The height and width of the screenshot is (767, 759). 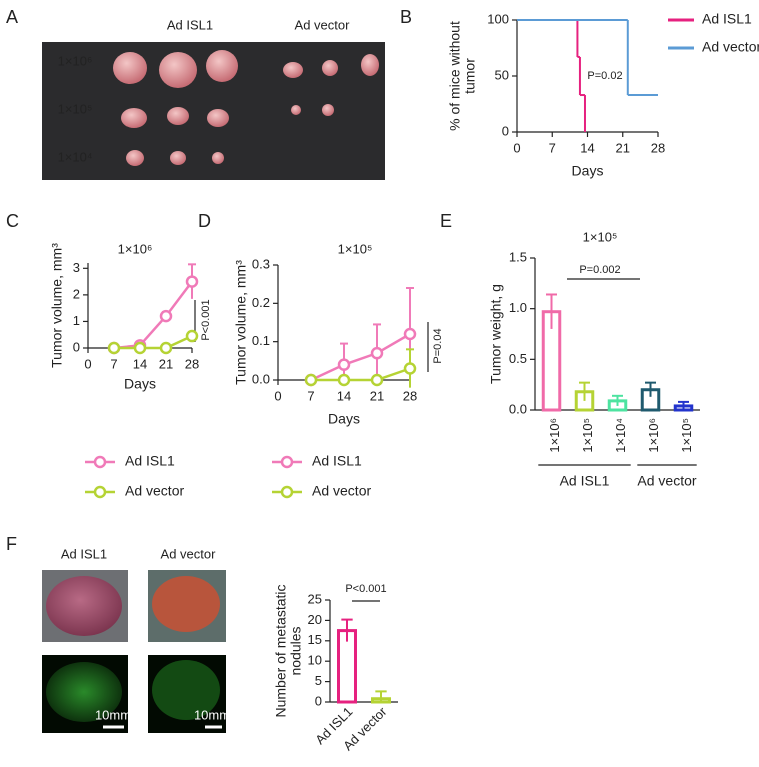 What do you see at coordinates (438, 345) in the screenshot?
I see `annotation: P=0.04` at bounding box center [438, 345].